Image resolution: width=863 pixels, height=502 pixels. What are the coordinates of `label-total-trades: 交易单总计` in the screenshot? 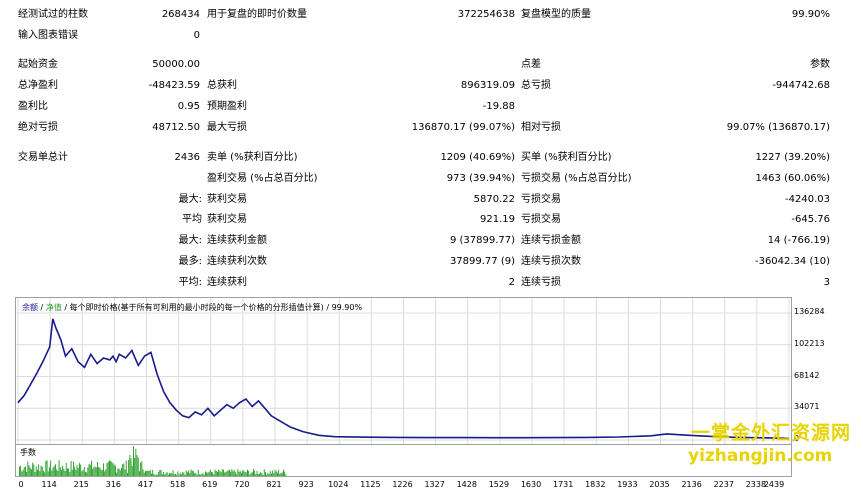 It's located at (43, 157).